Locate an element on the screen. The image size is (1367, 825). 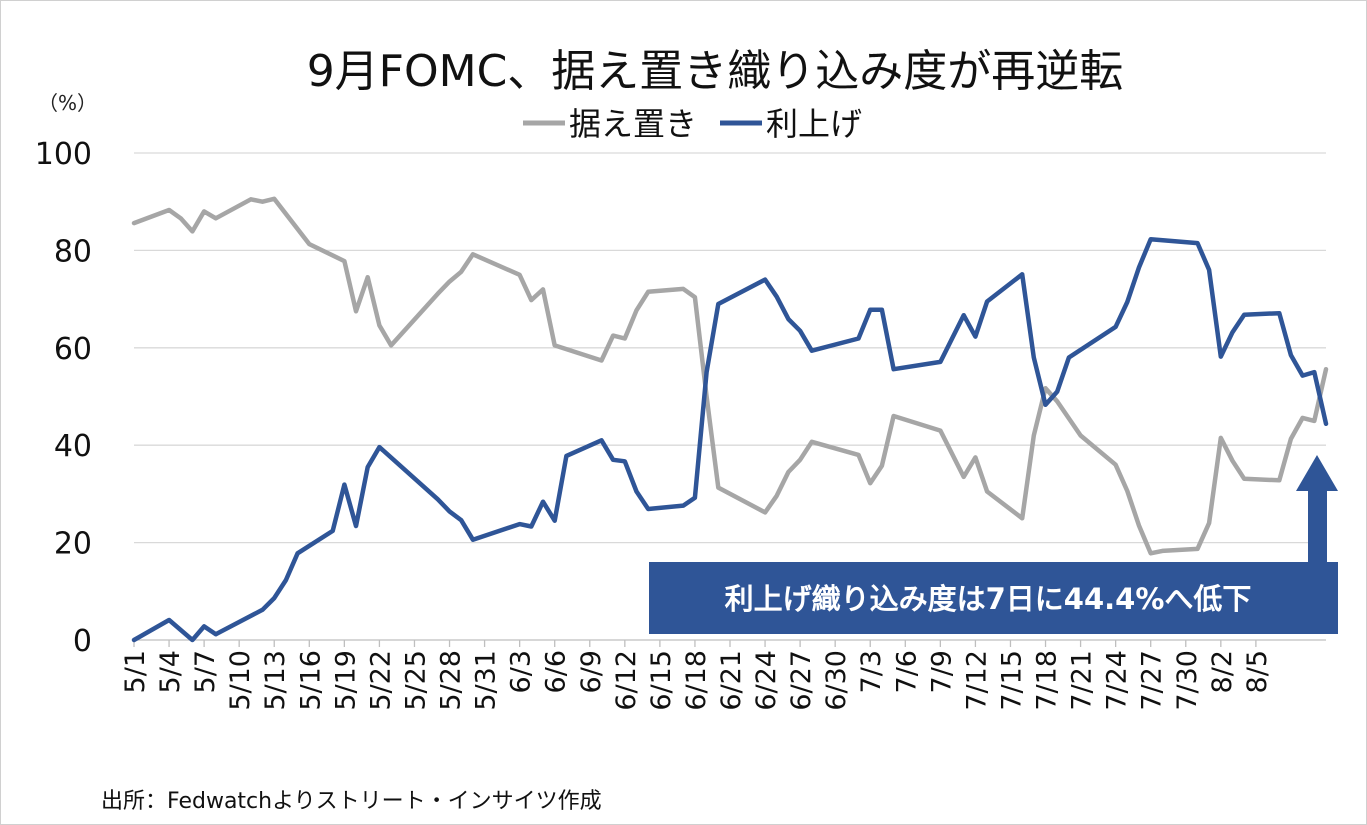
x-tick-label: 6/6 is located at coordinates (556, 671).